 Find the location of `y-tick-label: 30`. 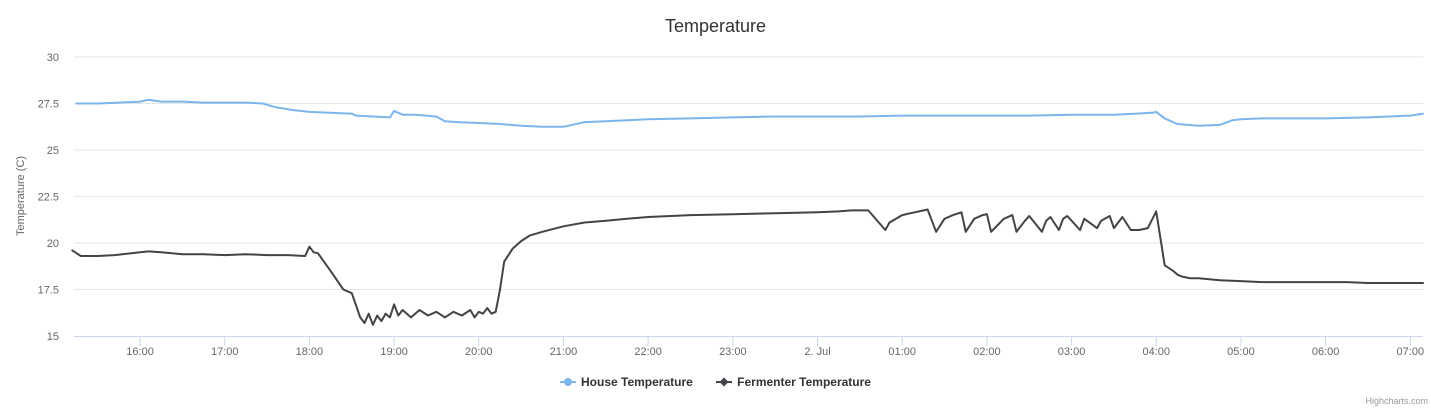

y-tick-label: 30 is located at coordinates (53, 58).